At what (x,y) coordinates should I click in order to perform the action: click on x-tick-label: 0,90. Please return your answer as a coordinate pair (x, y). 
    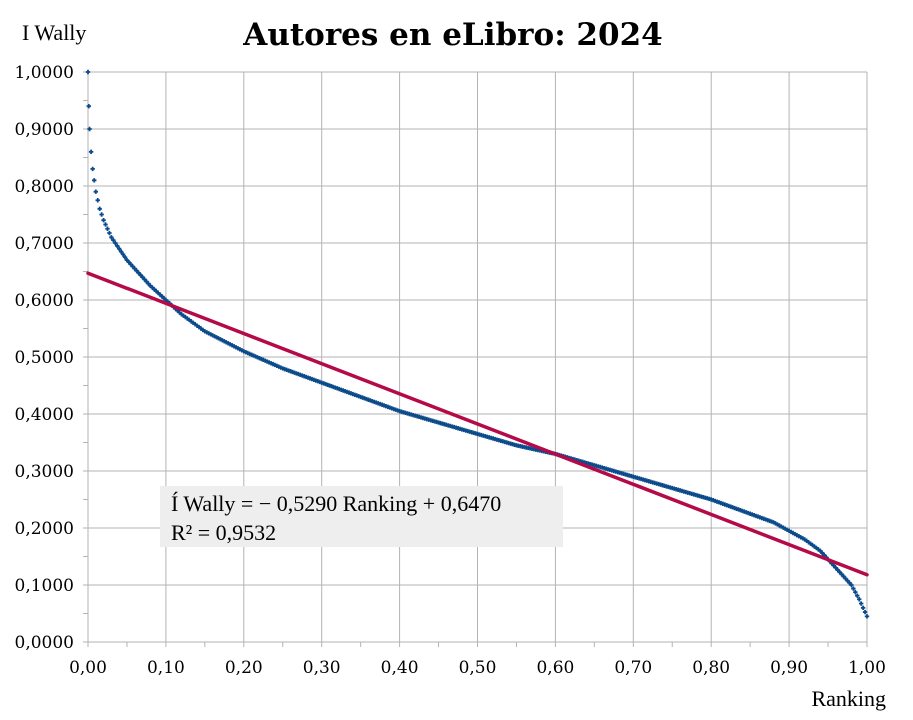
    Looking at the image, I should click on (789, 668).